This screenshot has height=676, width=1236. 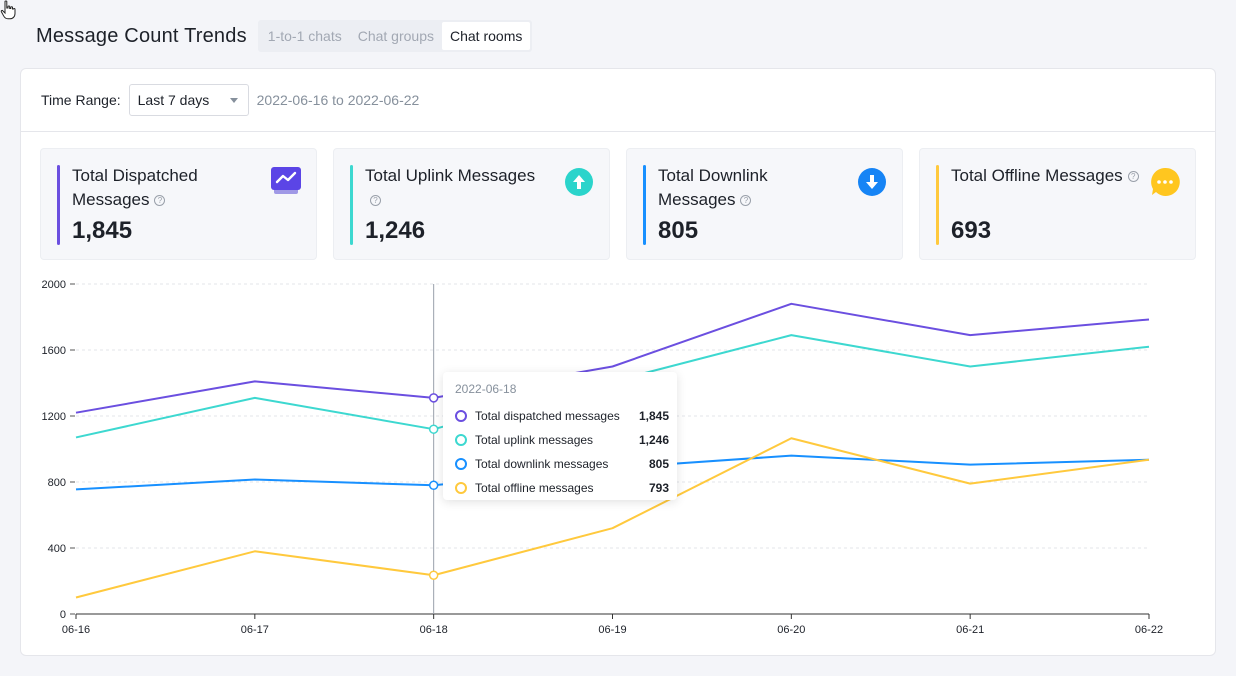 I want to click on arrow-down-icon, so click(x=872, y=182).